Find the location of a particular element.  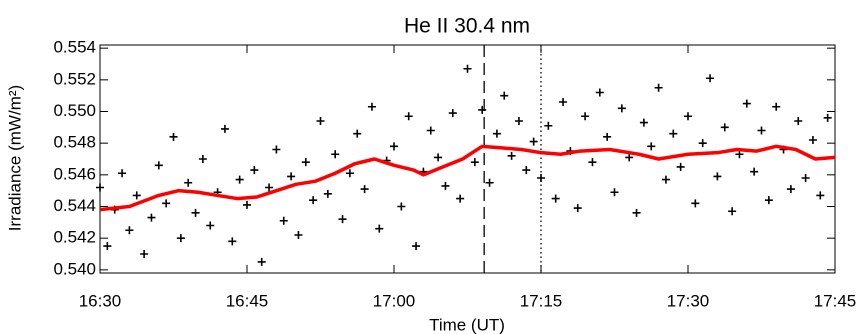

y-tick-label: 0.552 is located at coordinates (74, 78).